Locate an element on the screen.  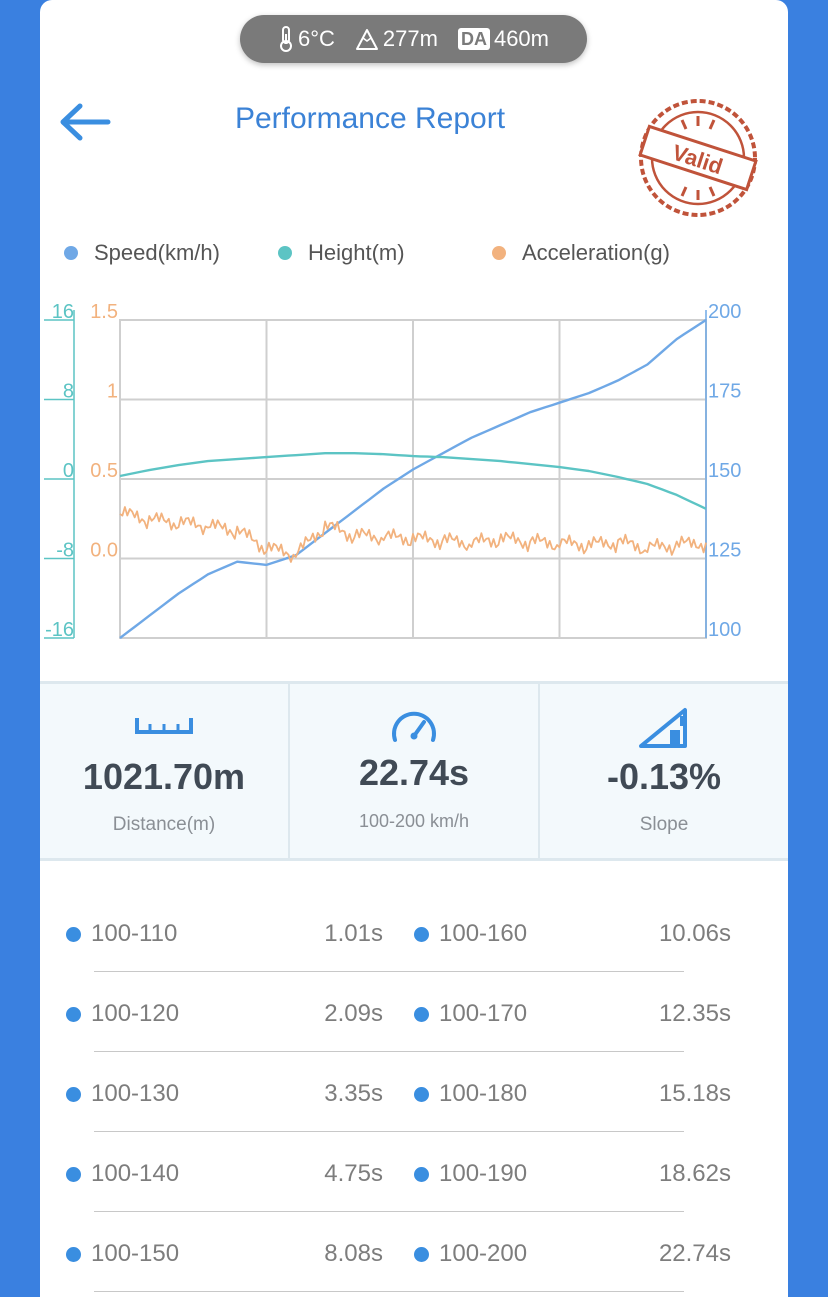
split-left: 100-120 is located at coordinates (122, 1014).